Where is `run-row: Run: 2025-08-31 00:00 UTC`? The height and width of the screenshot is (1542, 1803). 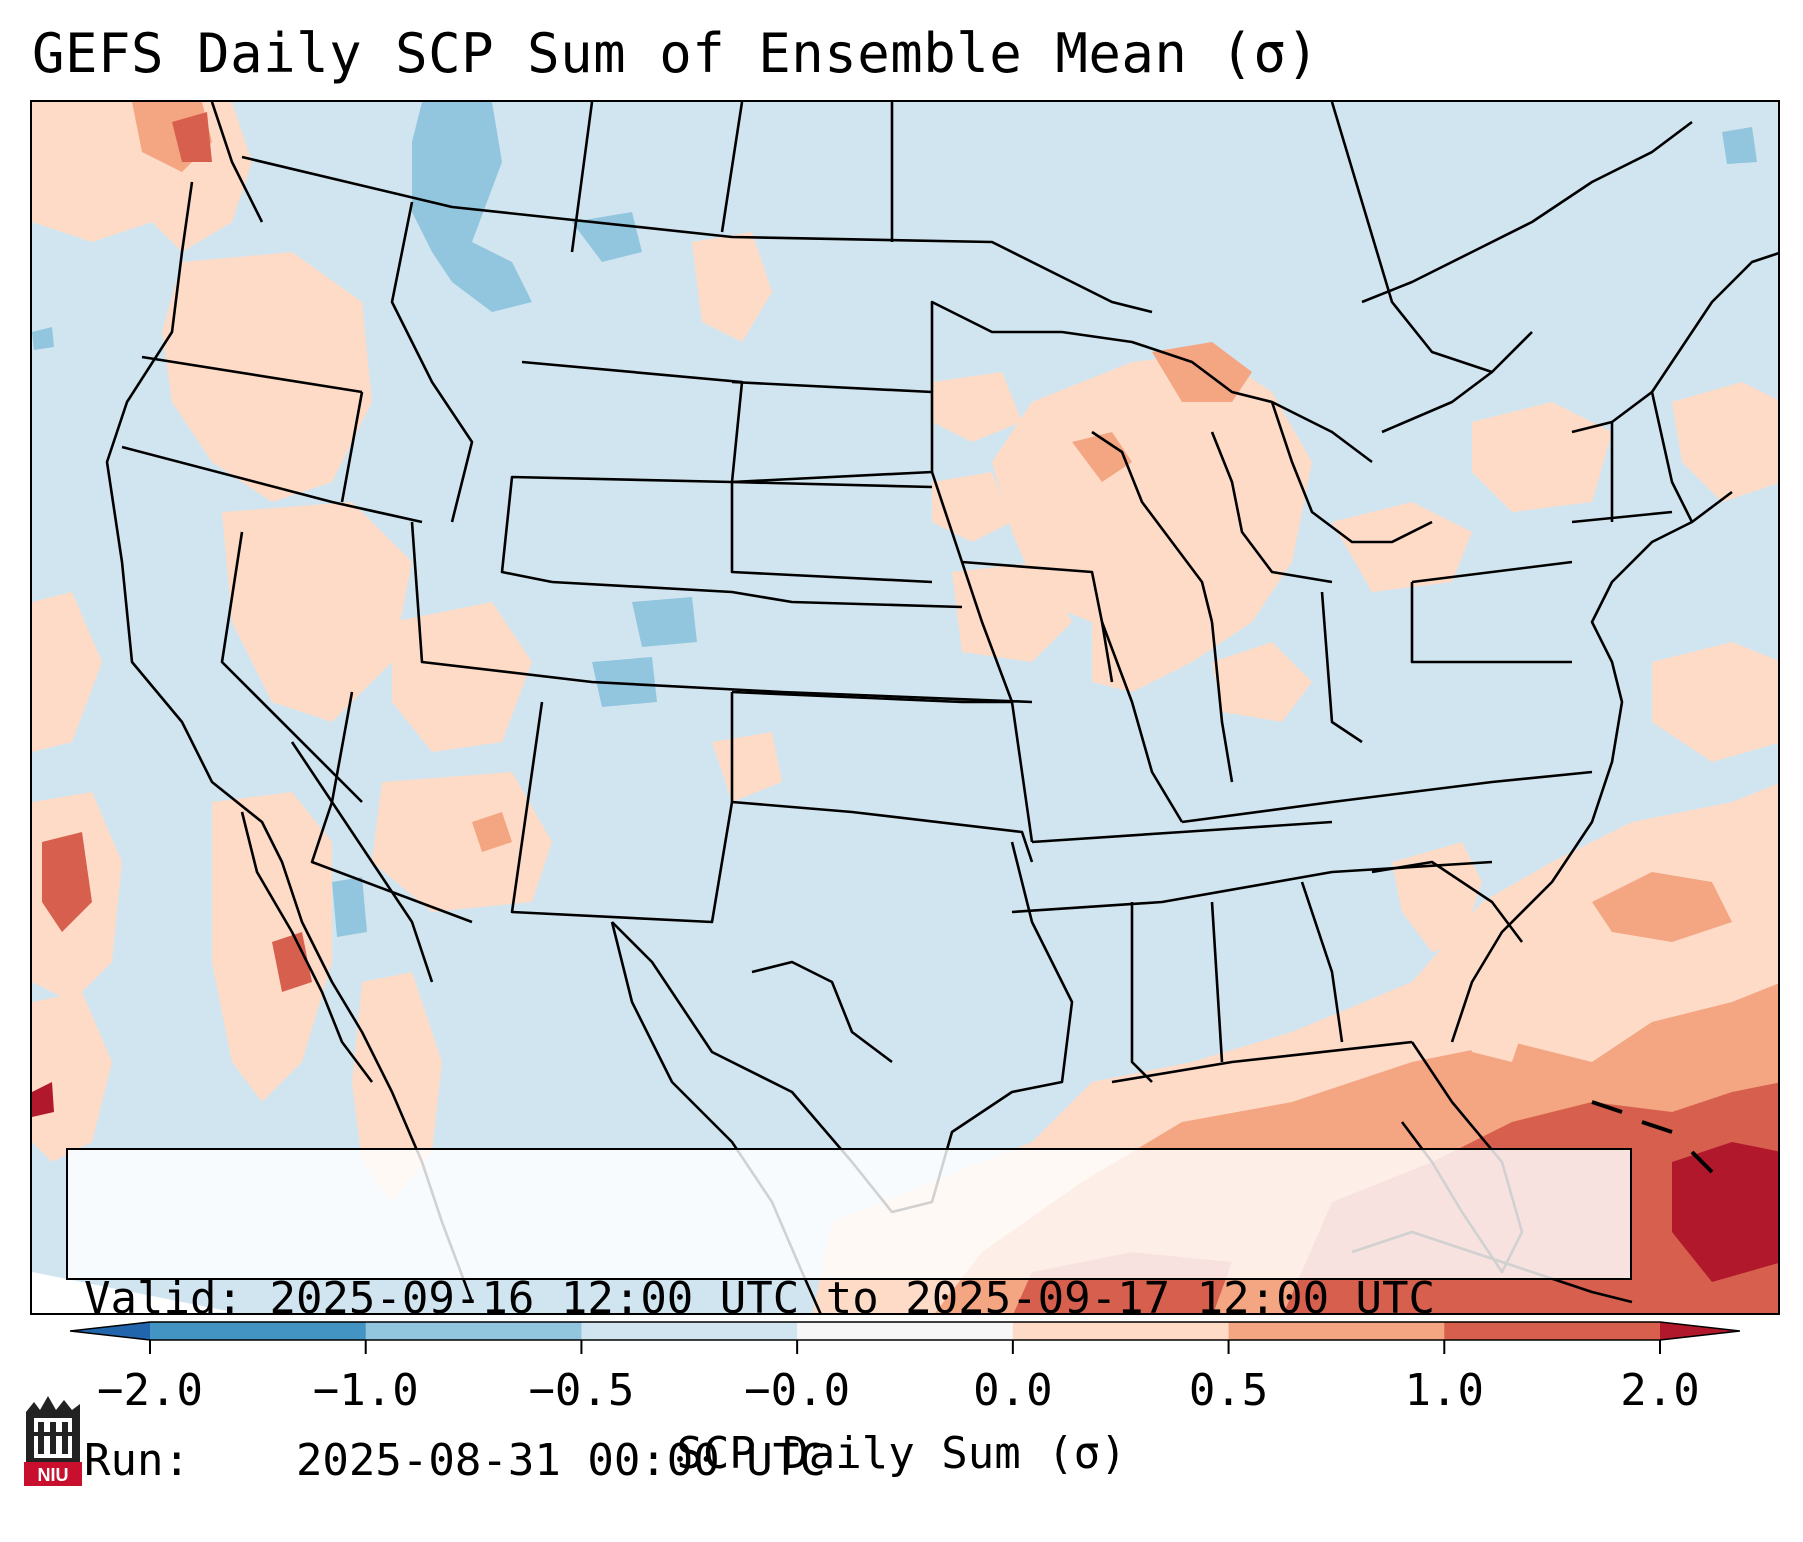
run-row: Run: 2025-08-31 00:00 UTC is located at coordinates (857, 1461).